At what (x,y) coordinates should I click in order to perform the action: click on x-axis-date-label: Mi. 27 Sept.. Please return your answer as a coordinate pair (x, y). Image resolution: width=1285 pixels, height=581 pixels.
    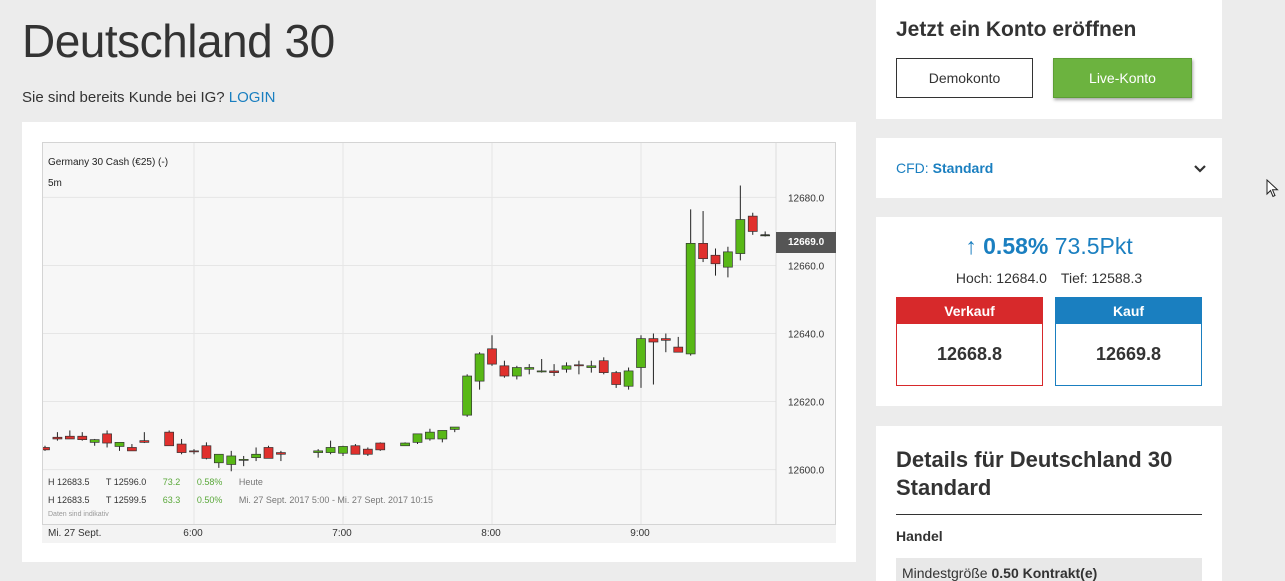
    Looking at the image, I should click on (75, 533).